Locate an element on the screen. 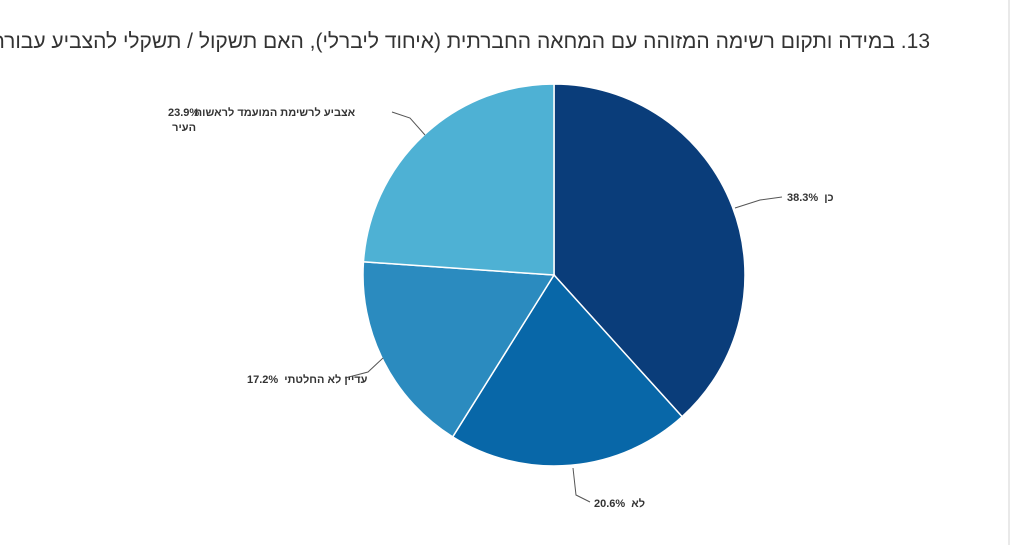 This screenshot has width=1024, height=545. data-label-value: 23.9% is located at coordinates (183, 113).